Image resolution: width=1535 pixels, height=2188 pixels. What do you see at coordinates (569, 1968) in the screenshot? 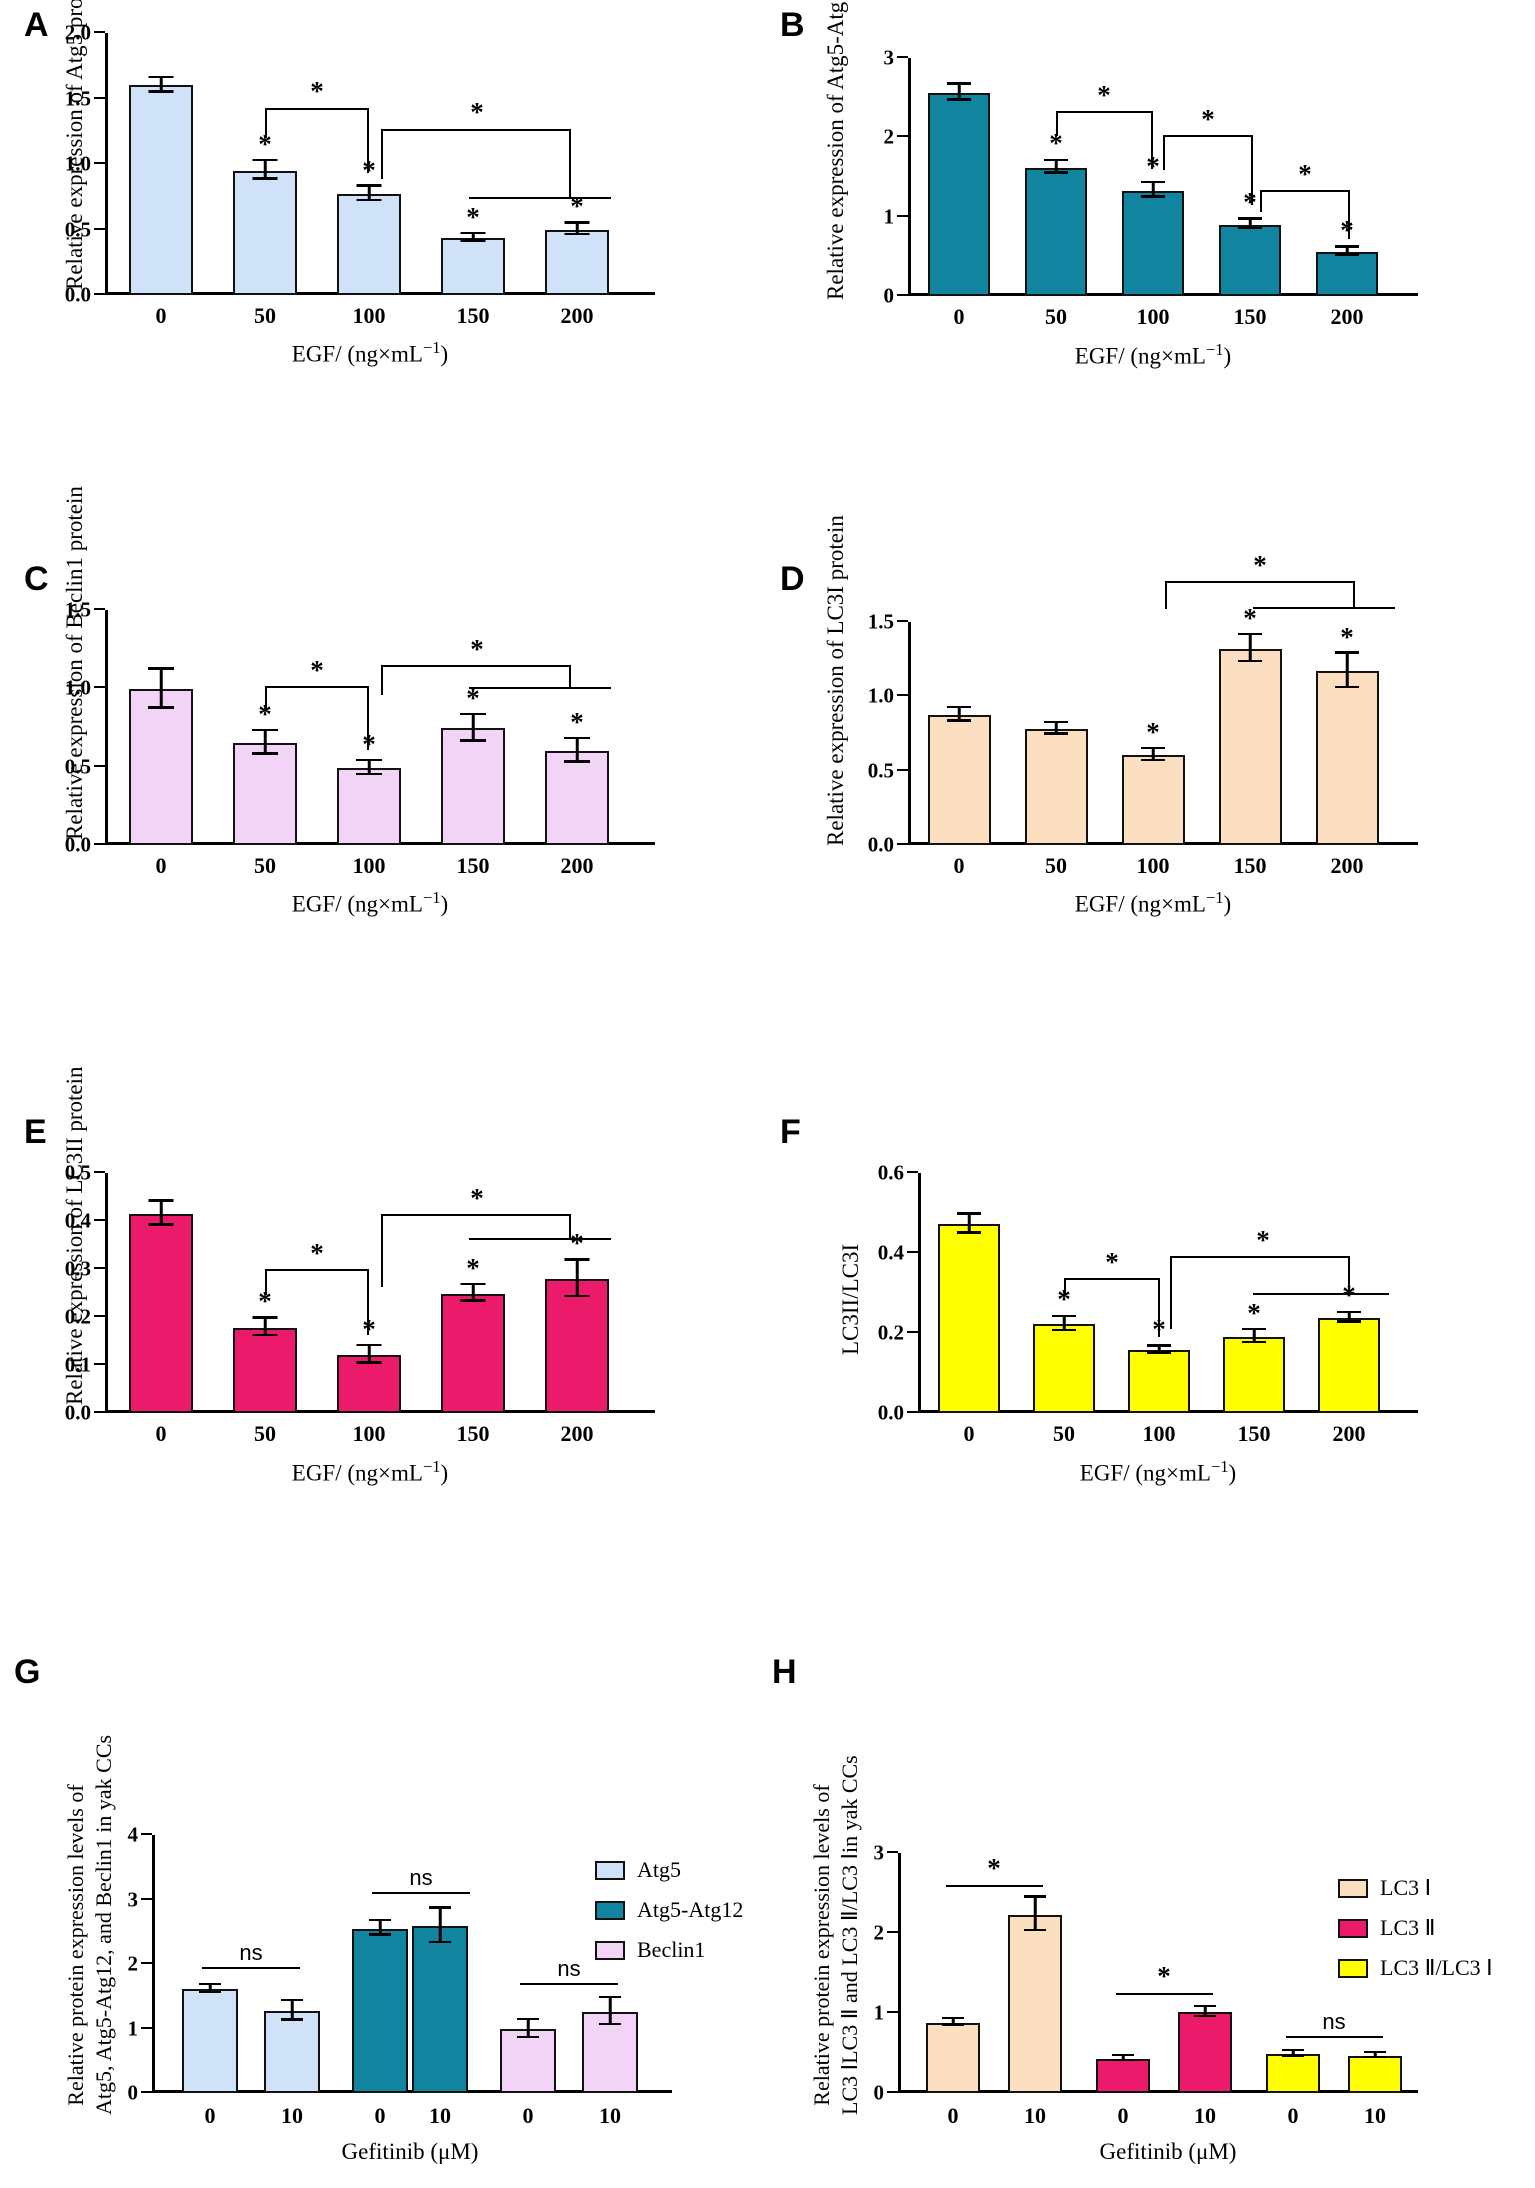
I see `panel-g-ns-label: ns` at bounding box center [569, 1968].